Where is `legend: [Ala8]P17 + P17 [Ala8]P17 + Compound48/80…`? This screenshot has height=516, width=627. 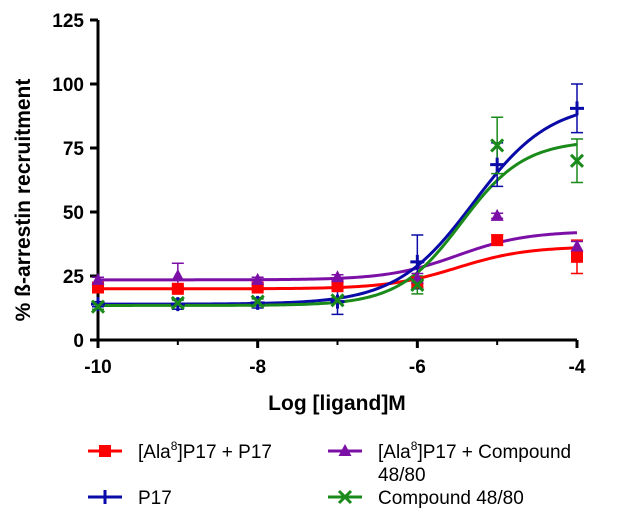
legend: [Ala8]P17 + P17 [Ala8]P17 + Compound48/80… is located at coordinates (329, 474).